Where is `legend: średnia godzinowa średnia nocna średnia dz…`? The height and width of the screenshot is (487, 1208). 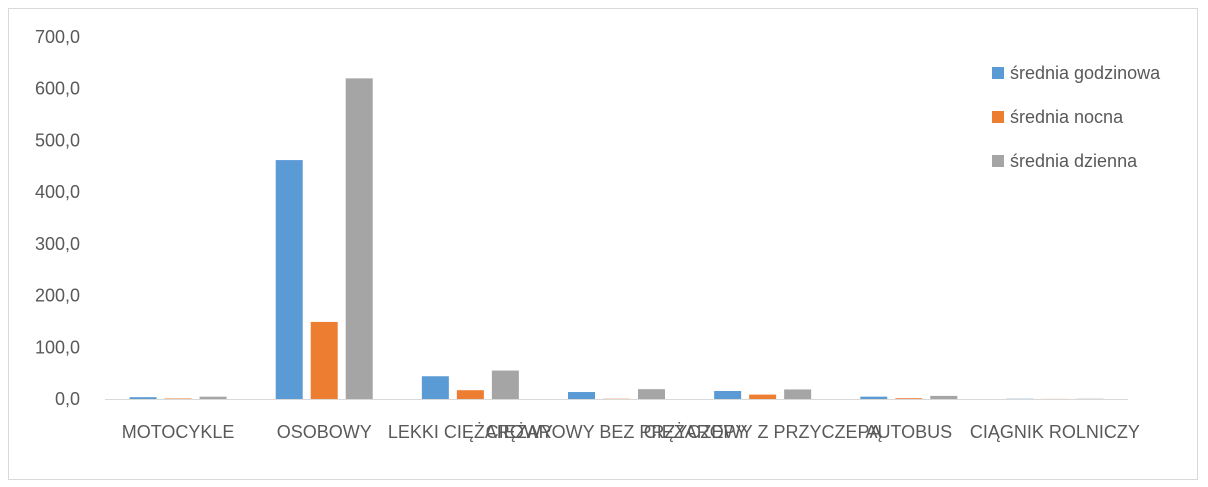 legend: średnia godzinowa średnia nocna średnia dz… is located at coordinates (1076, 117).